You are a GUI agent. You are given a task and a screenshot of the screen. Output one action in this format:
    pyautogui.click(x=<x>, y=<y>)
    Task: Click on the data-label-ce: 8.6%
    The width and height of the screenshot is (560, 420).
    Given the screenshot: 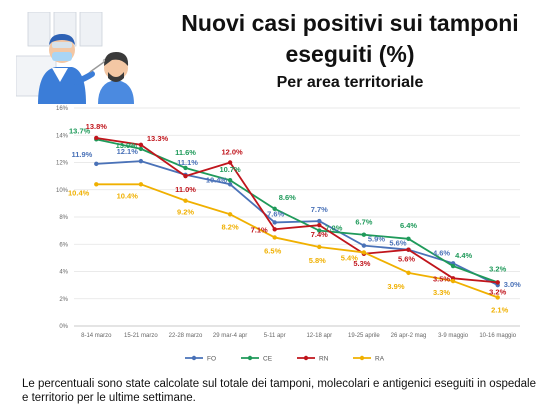 What is the action you would take?
    pyautogui.click(x=287, y=197)
    